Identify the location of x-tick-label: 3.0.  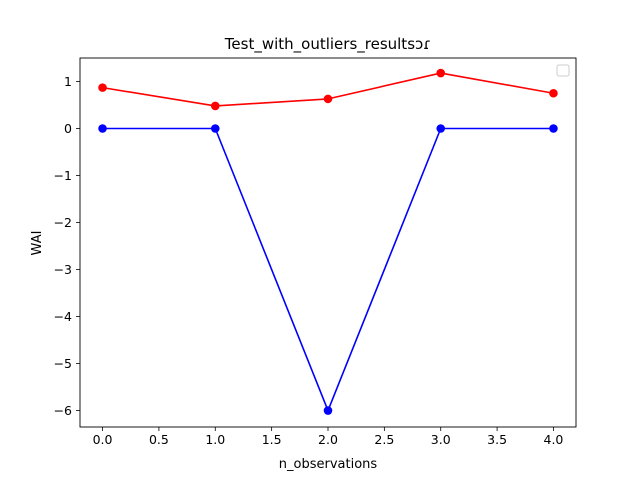
(441, 439).